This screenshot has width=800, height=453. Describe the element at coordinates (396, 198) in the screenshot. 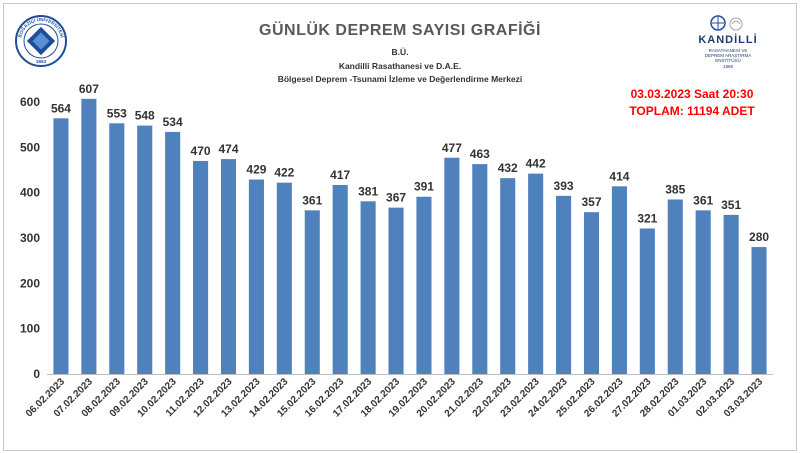

I see `data-label: 367` at that location.